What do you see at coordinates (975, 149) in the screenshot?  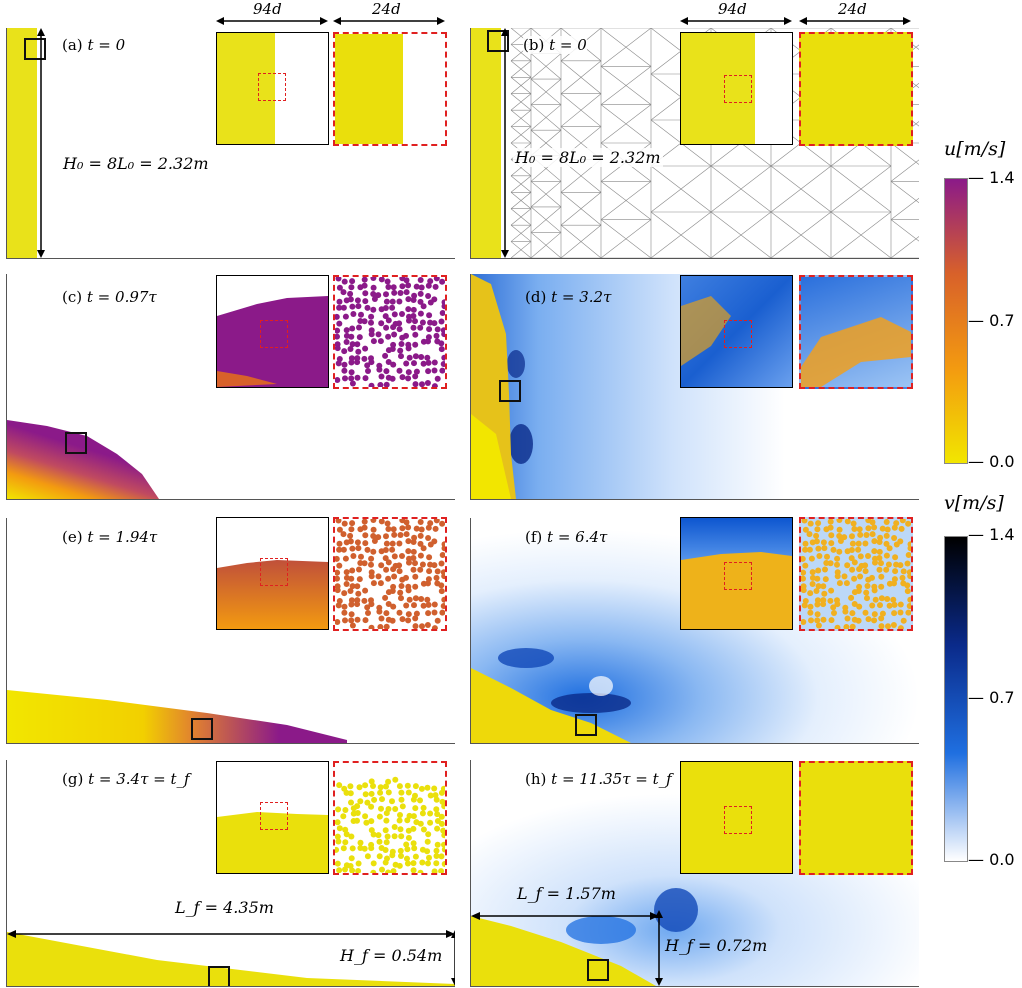 I see `colorbar-u-title: u[m/s]` at bounding box center [975, 149].